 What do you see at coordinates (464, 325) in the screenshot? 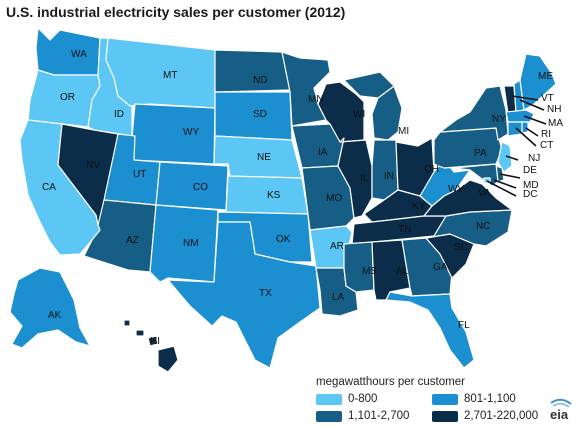
I see `label-FL: FL` at bounding box center [464, 325].